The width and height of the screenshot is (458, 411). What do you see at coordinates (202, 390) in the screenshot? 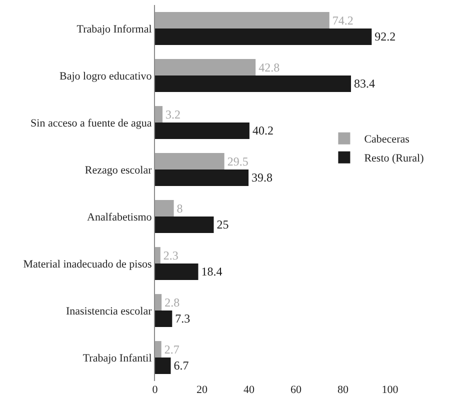
I see `x-tick-label: 20` at bounding box center [202, 390].